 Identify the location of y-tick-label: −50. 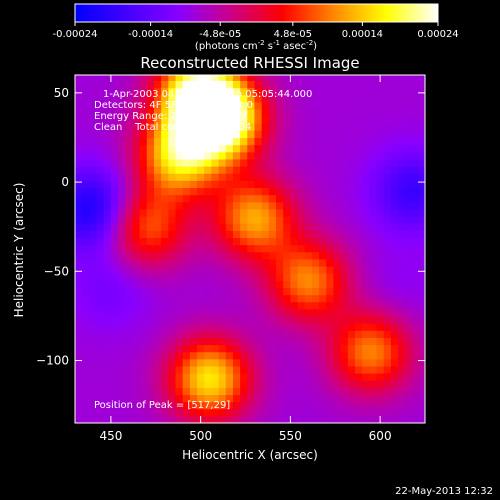
(56, 271).